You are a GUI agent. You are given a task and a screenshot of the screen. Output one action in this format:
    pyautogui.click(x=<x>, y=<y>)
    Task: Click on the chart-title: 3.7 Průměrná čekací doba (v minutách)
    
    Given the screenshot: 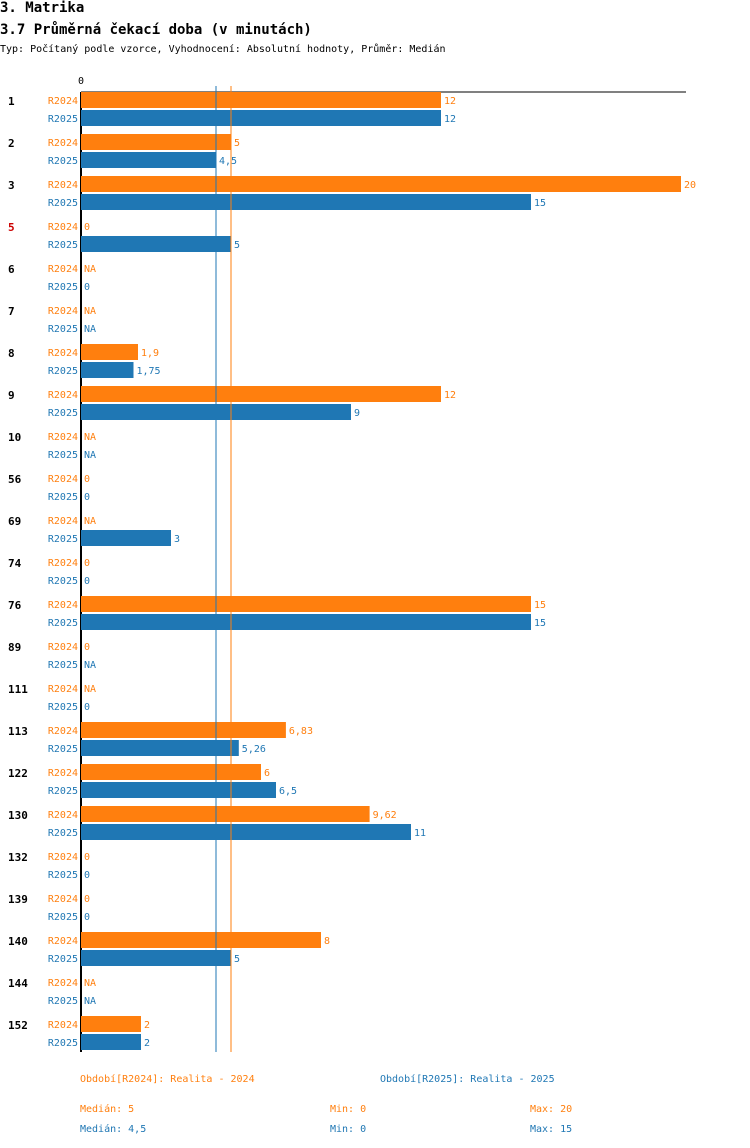 What is the action you would take?
    pyautogui.click(x=156, y=30)
    